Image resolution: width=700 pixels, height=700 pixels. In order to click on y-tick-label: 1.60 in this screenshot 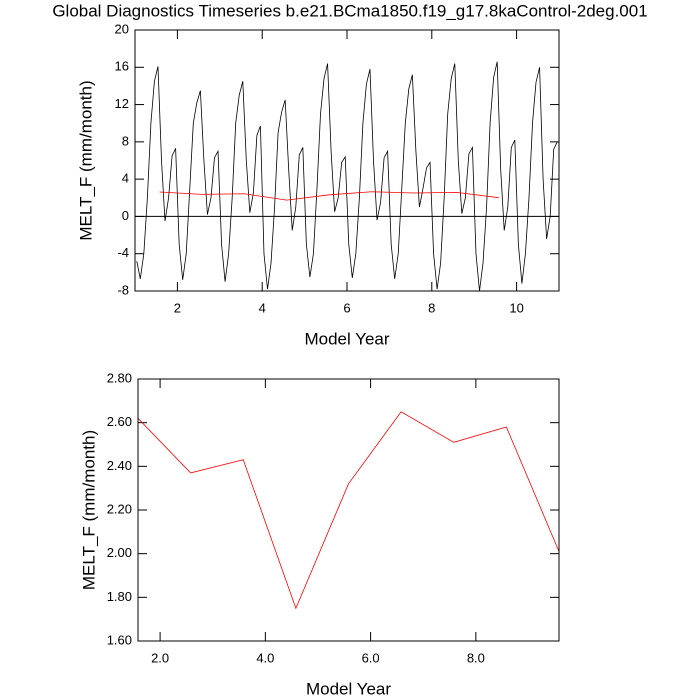, I will do `click(119, 639)`.